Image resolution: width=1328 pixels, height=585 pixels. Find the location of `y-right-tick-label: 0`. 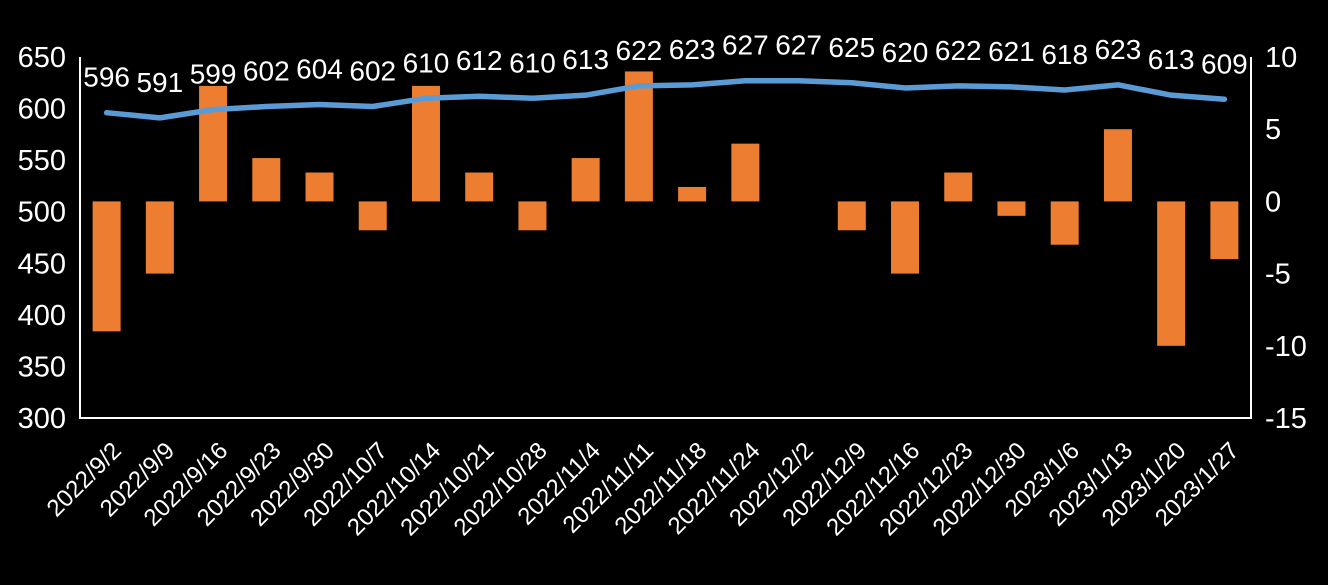

y-right-tick-label: 0 is located at coordinates (1273, 202).